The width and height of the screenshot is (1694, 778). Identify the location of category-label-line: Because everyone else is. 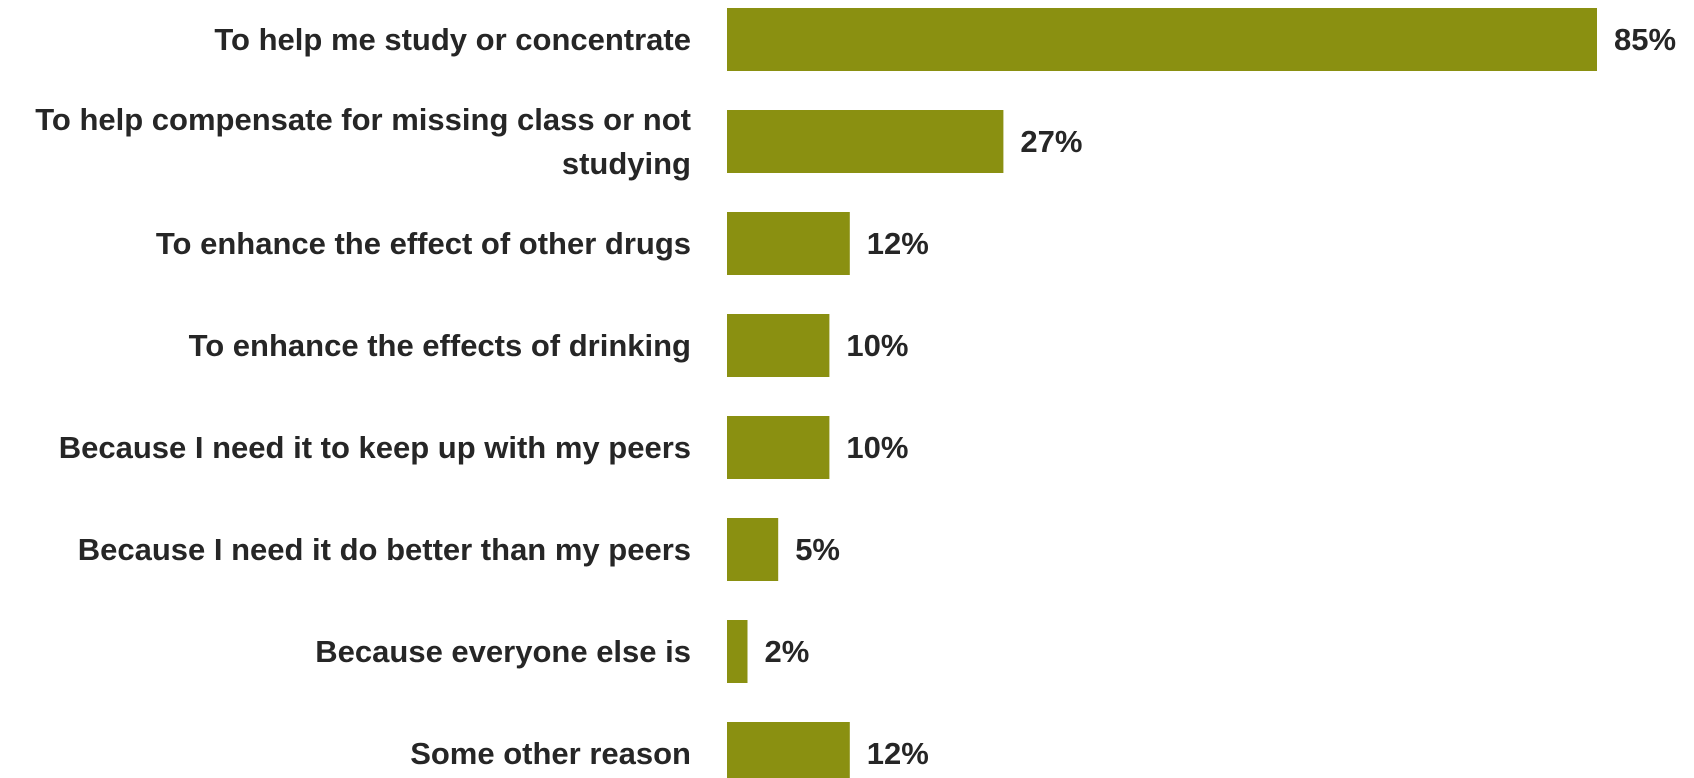
(503, 651).